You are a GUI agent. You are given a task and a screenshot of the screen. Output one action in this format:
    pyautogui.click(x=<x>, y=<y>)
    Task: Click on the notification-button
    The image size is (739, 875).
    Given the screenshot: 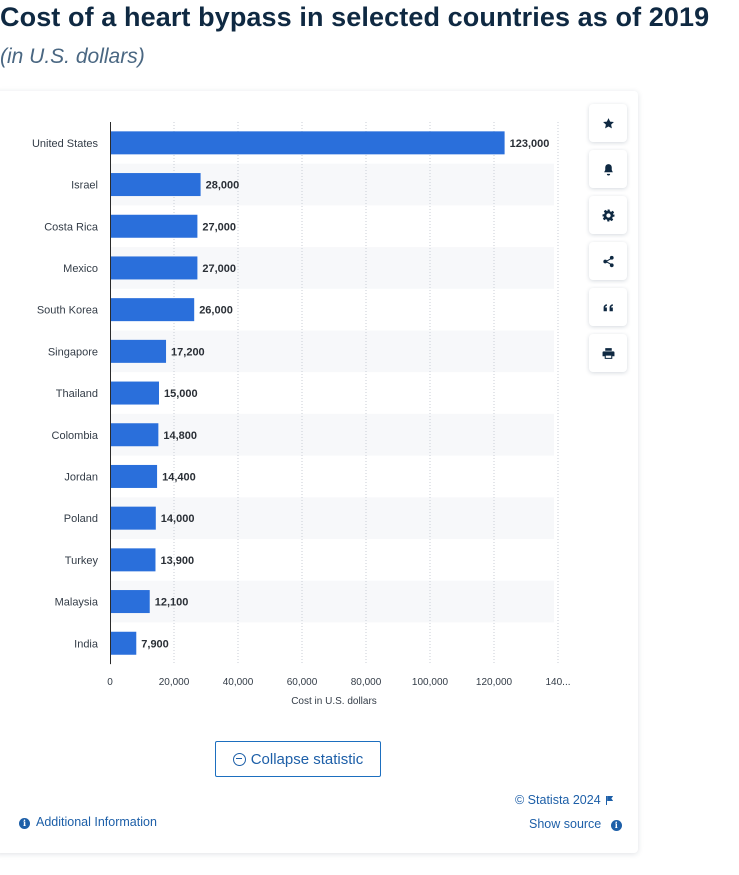 What is the action you would take?
    pyautogui.click(x=608, y=169)
    